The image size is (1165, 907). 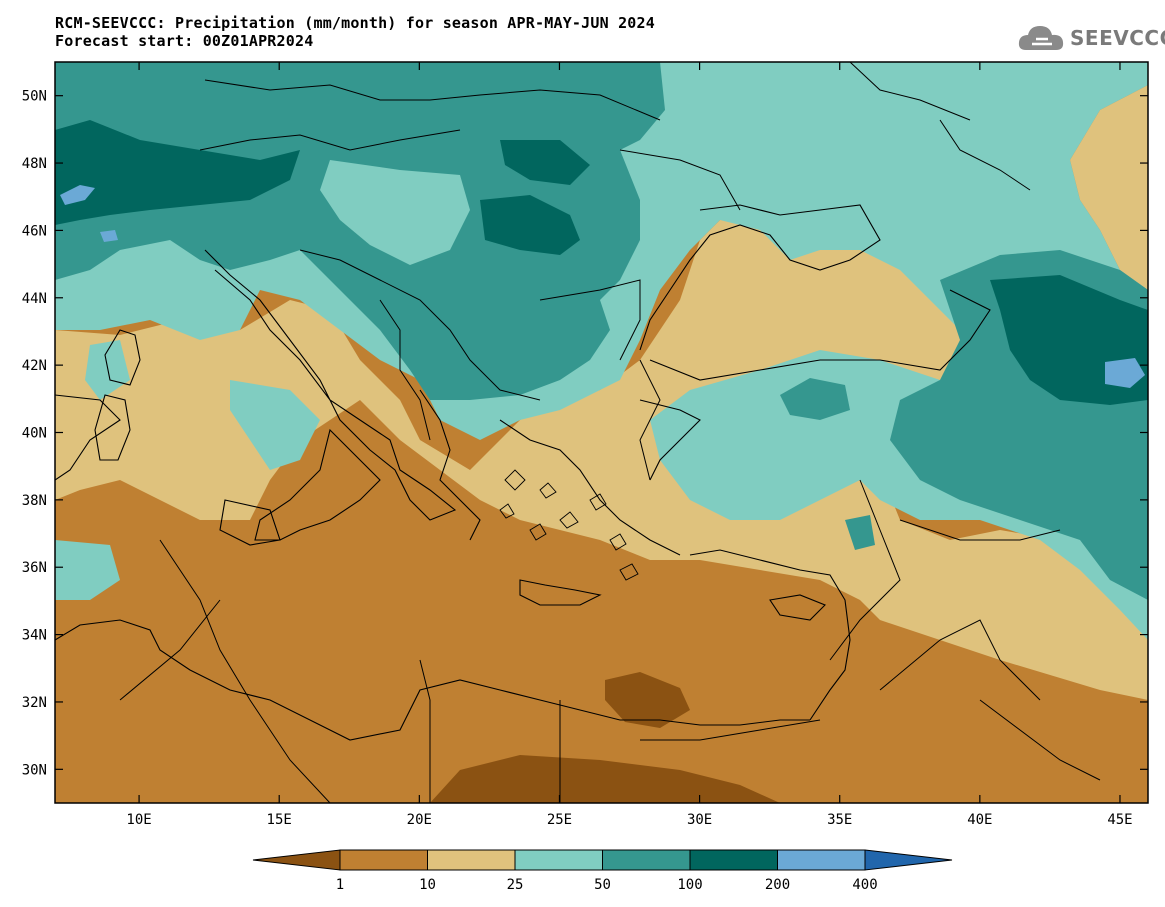 I want to click on field-darkbrown-libya, so click(x=647, y=700).